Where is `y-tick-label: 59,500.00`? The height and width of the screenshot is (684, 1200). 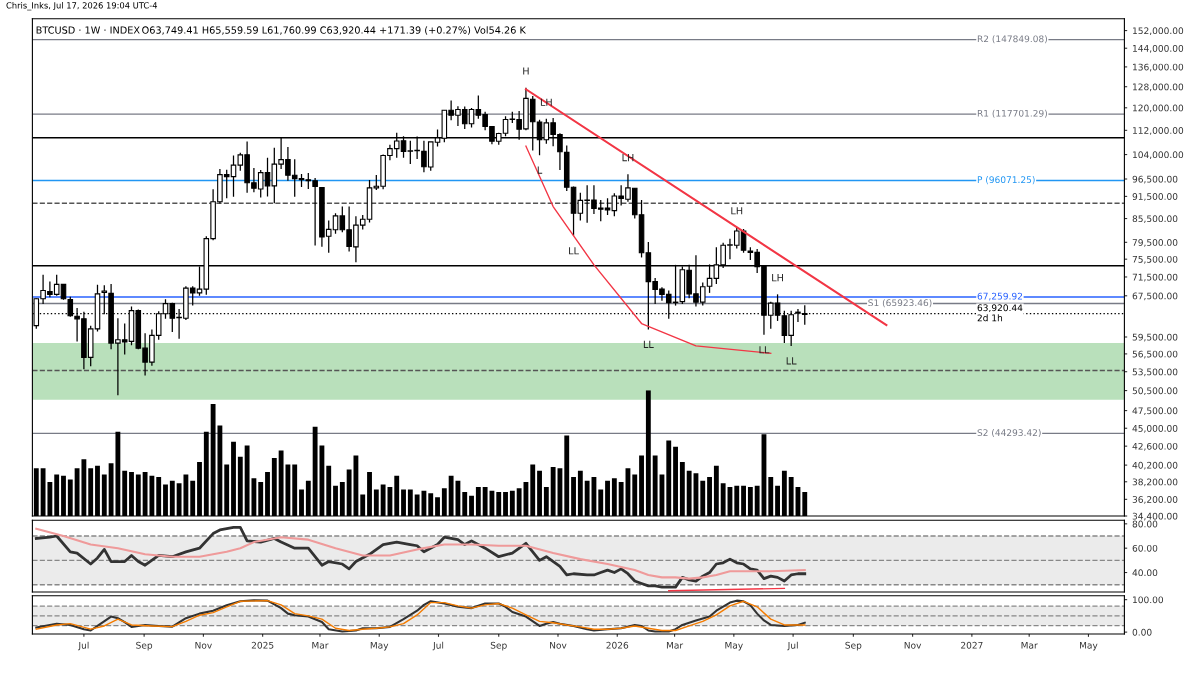
y-tick-label: 59,500.00 is located at coordinates (1155, 337).